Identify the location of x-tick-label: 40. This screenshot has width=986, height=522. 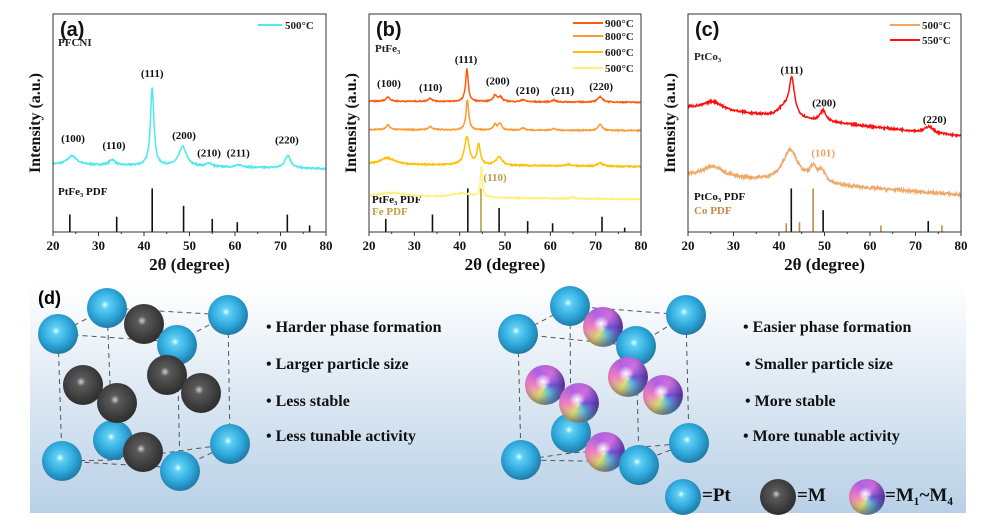
(779, 245).